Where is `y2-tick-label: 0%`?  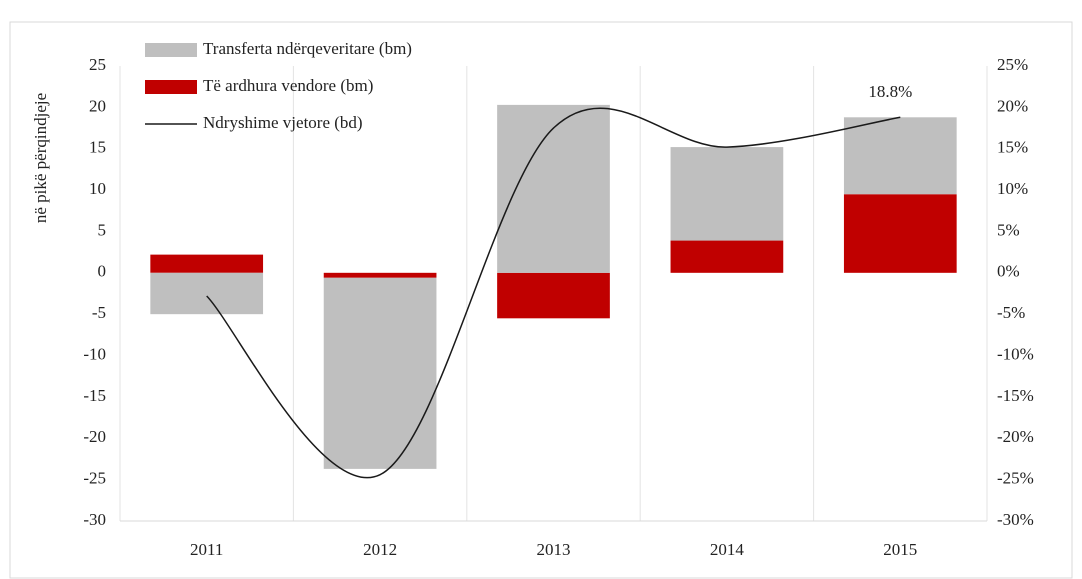
y2-tick-label: 0% is located at coordinates (1008, 271).